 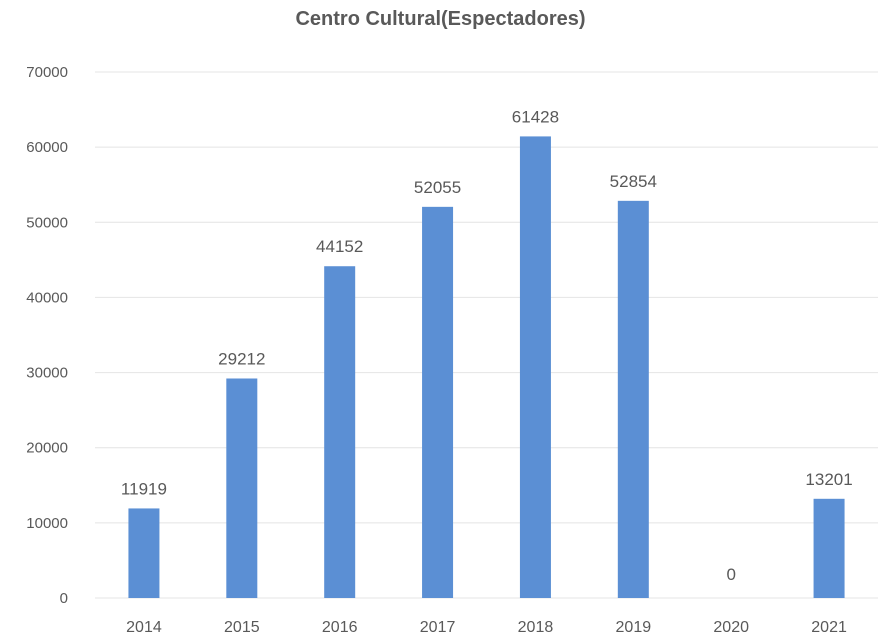 I want to click on x-tick-label: 2021, so click(x=829, y=627).